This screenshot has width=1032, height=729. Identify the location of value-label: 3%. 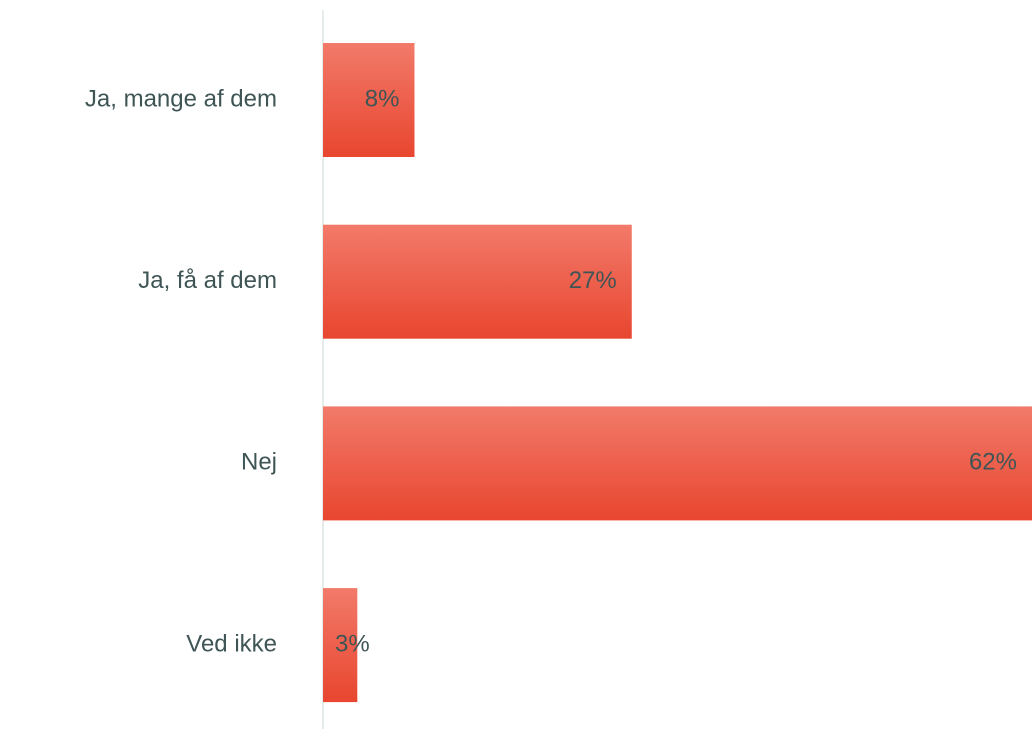
(352, 643).